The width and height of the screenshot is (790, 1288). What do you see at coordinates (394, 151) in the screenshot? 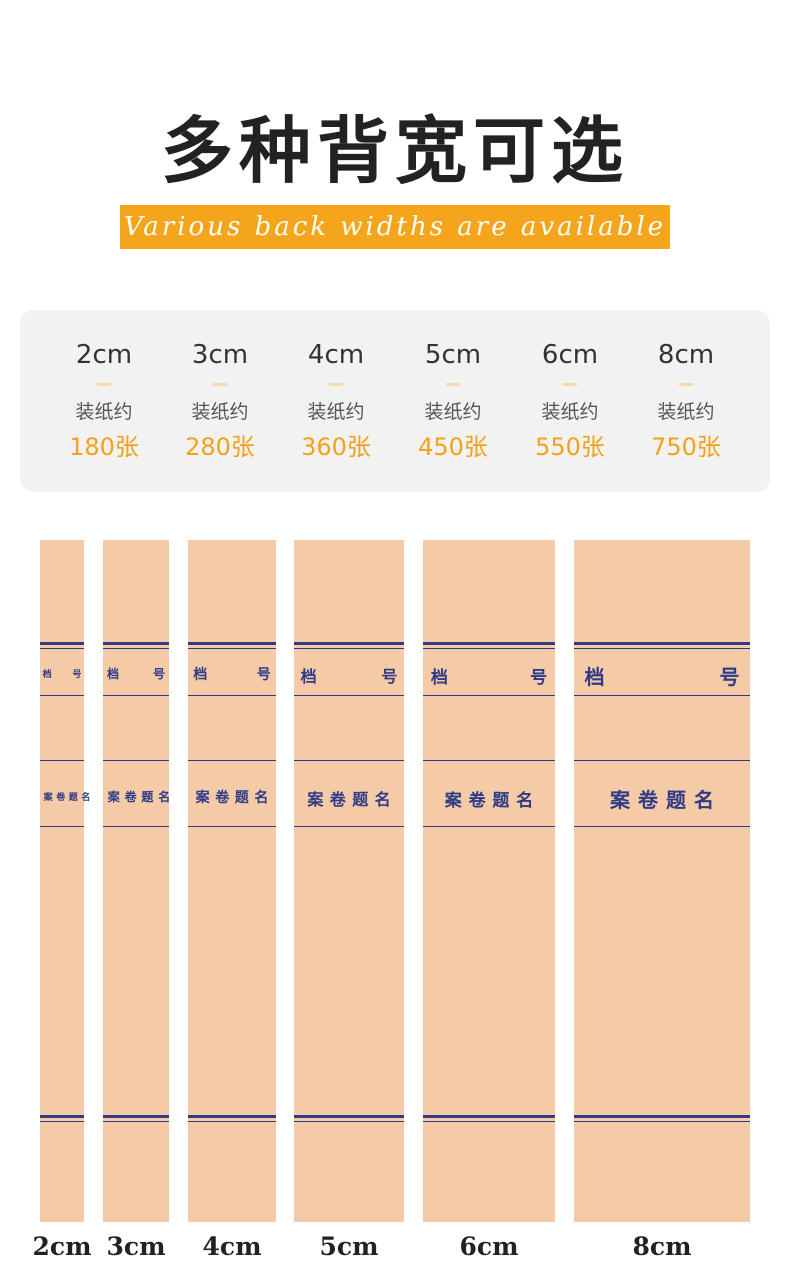
I see `title: 多种背宽可选` at bounding box center [394, 151].